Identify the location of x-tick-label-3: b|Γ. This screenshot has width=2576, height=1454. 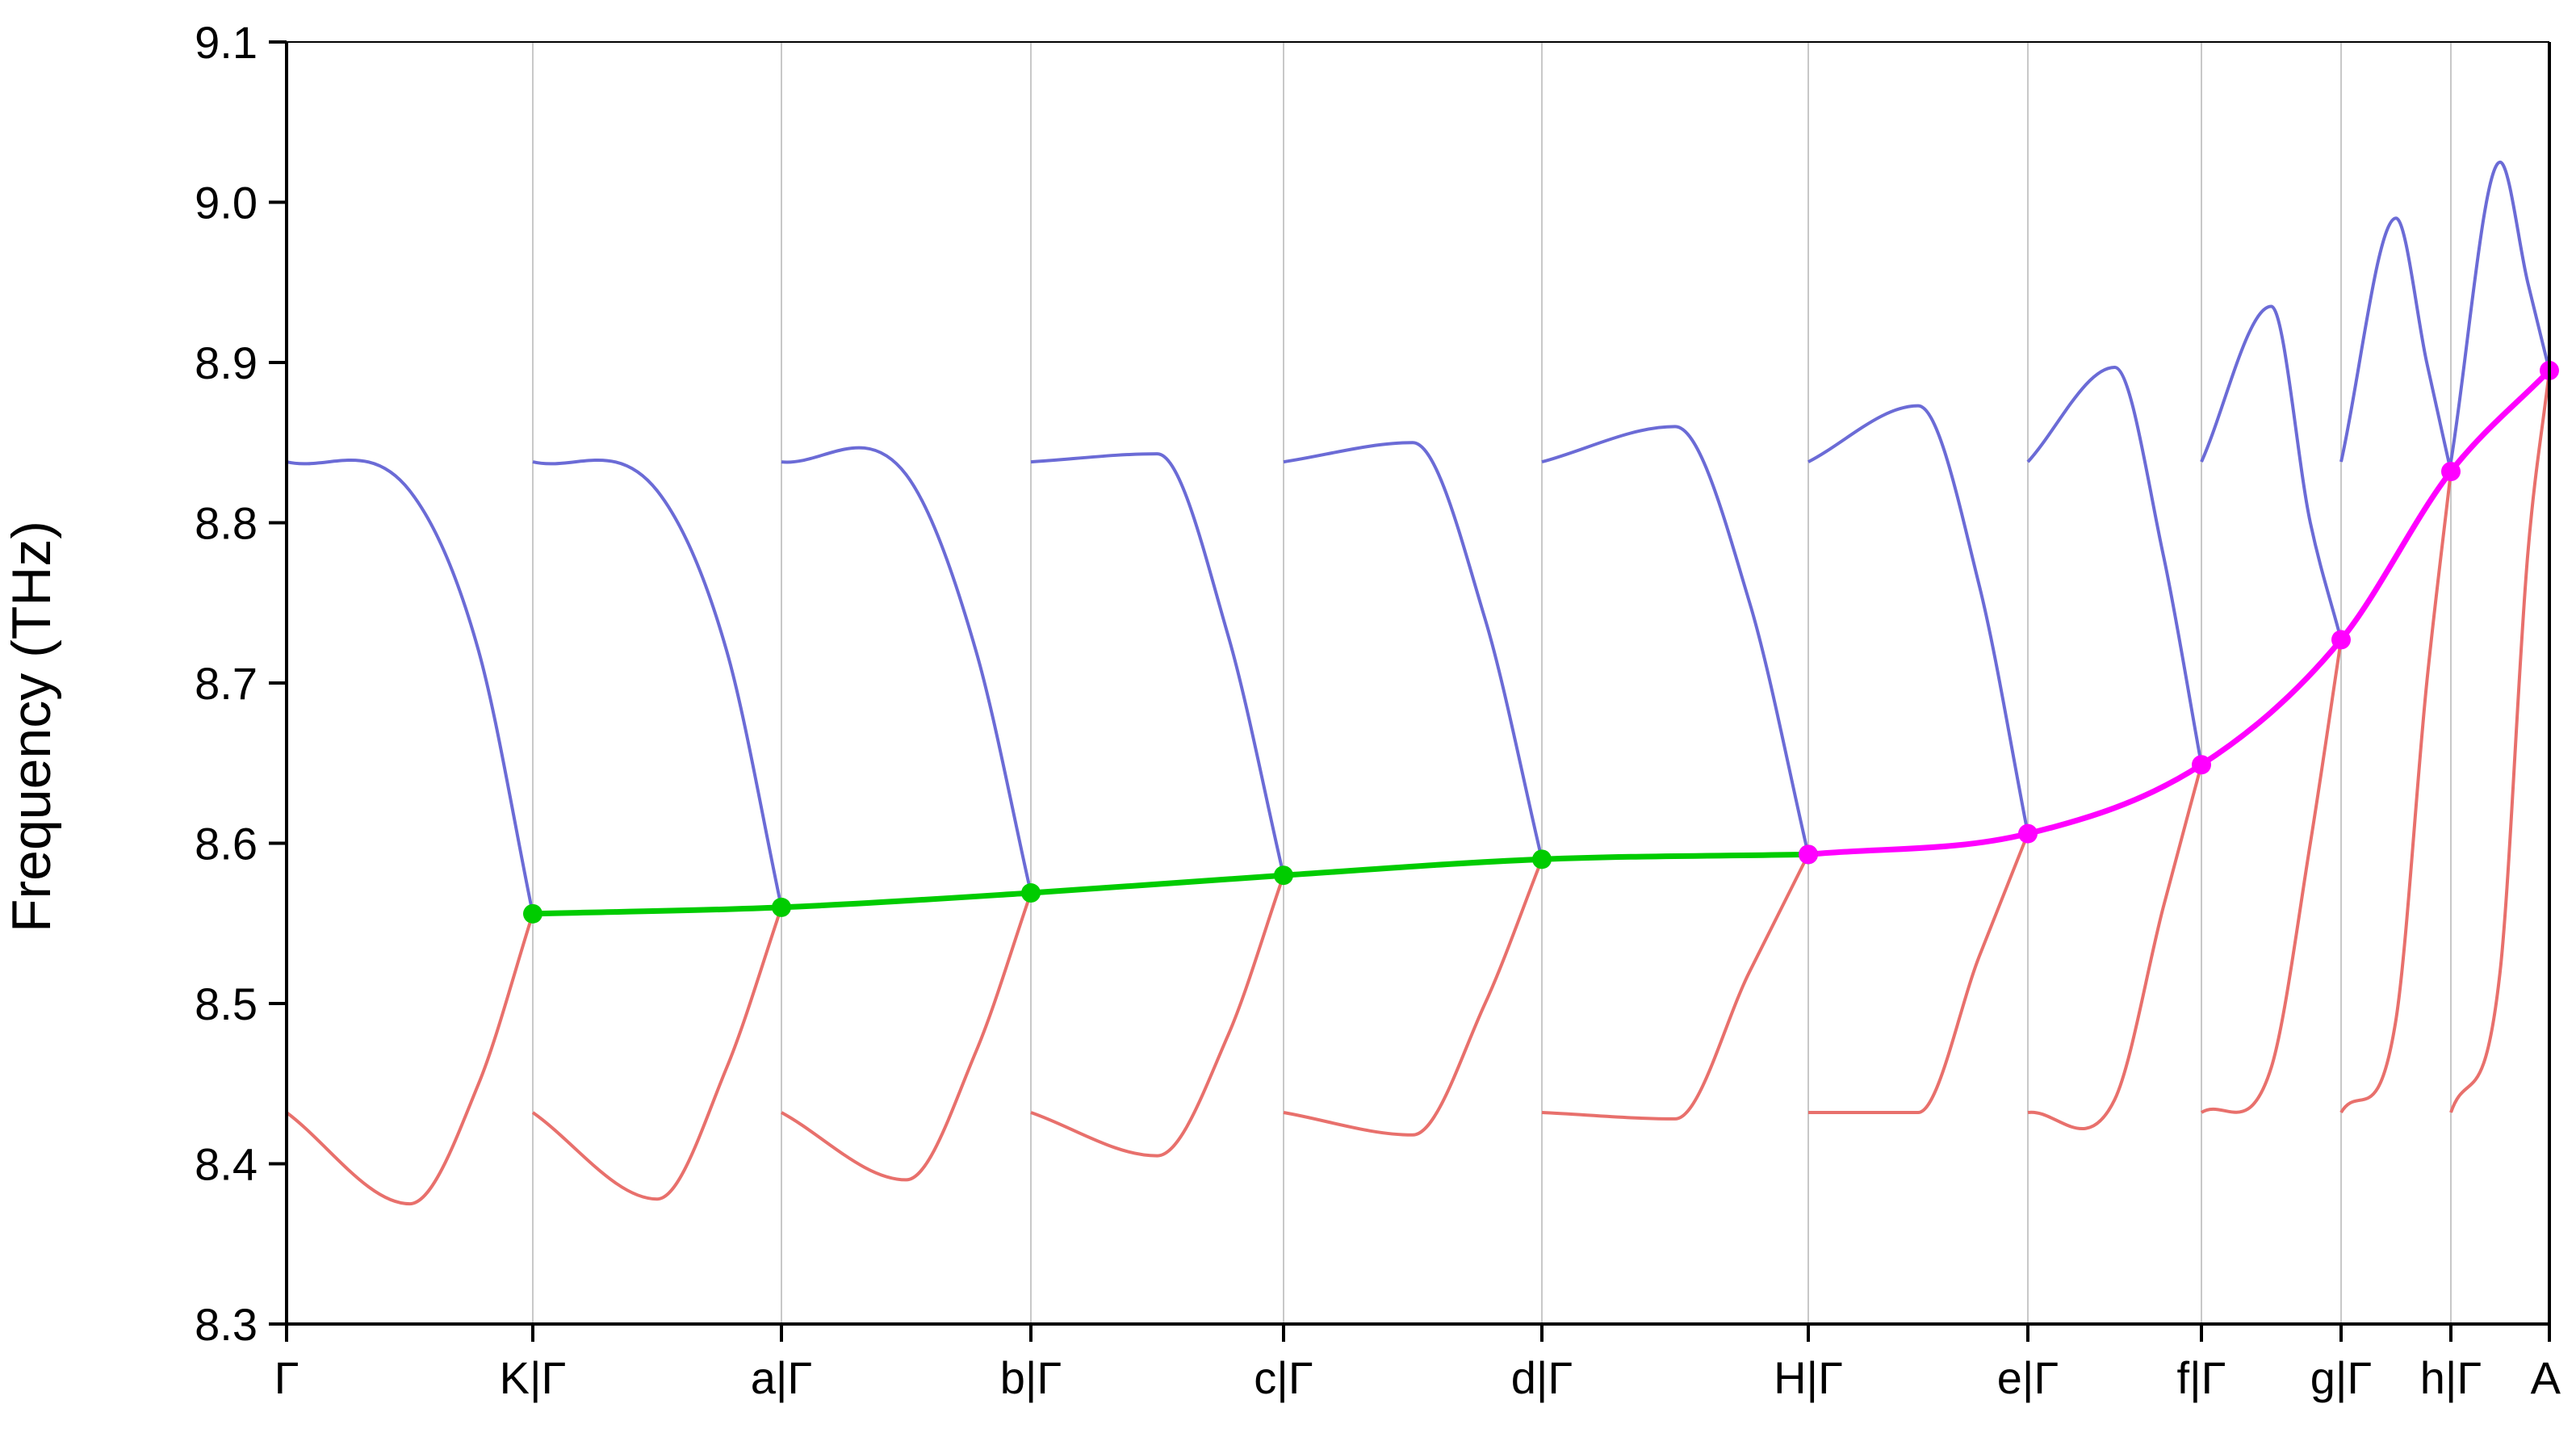
(1031, 1378).